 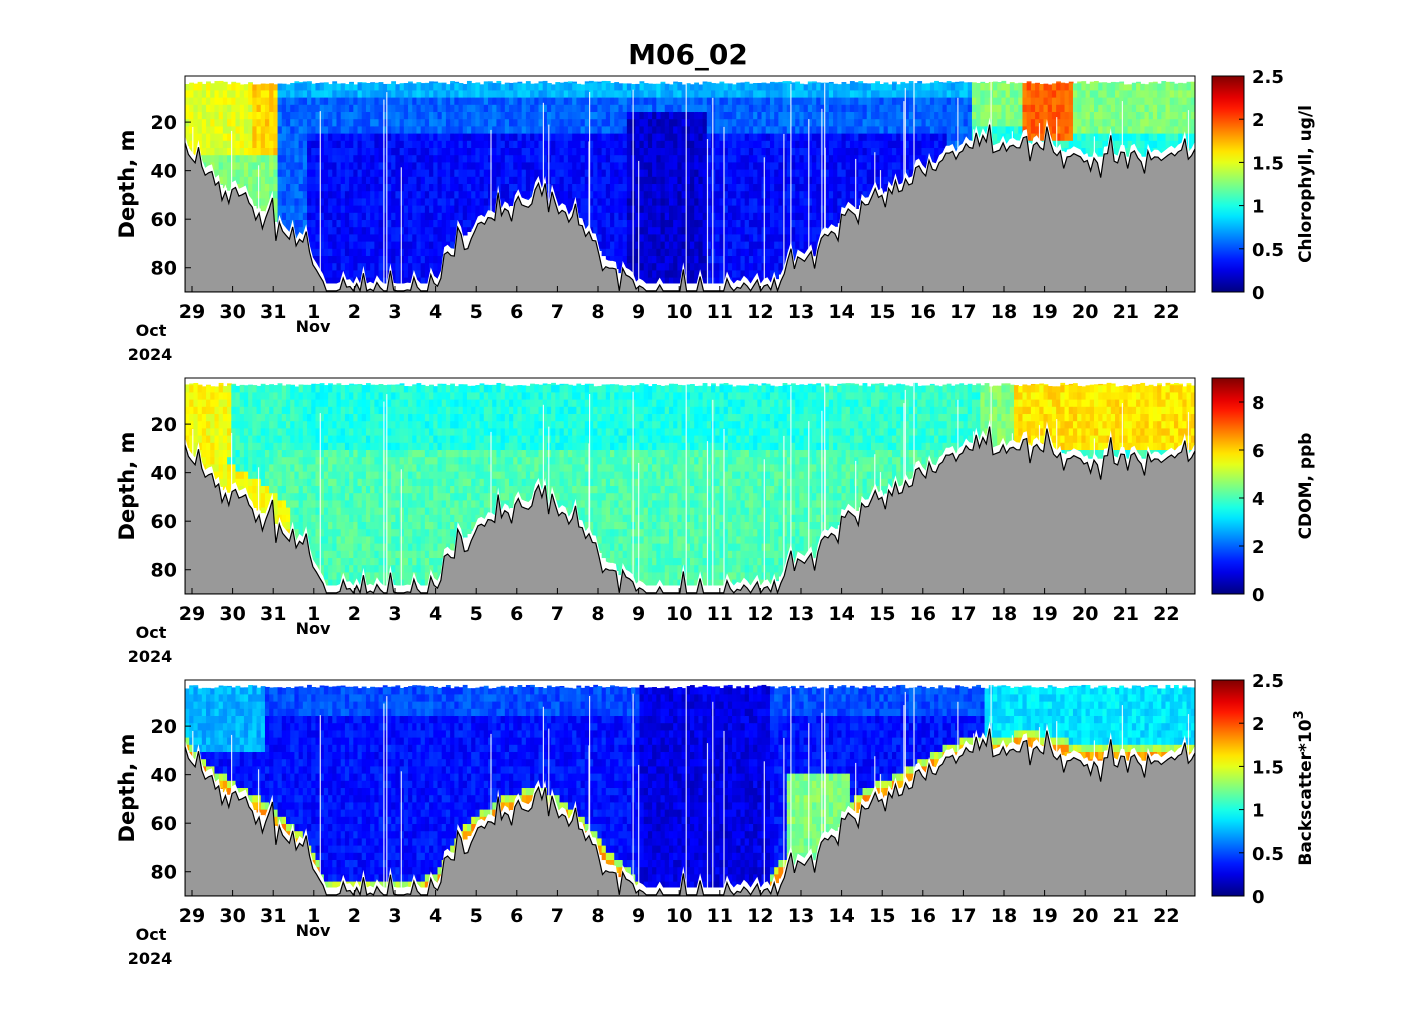 I want to click on colorbar-tick-label: 6, so click(x=1258, y=451).